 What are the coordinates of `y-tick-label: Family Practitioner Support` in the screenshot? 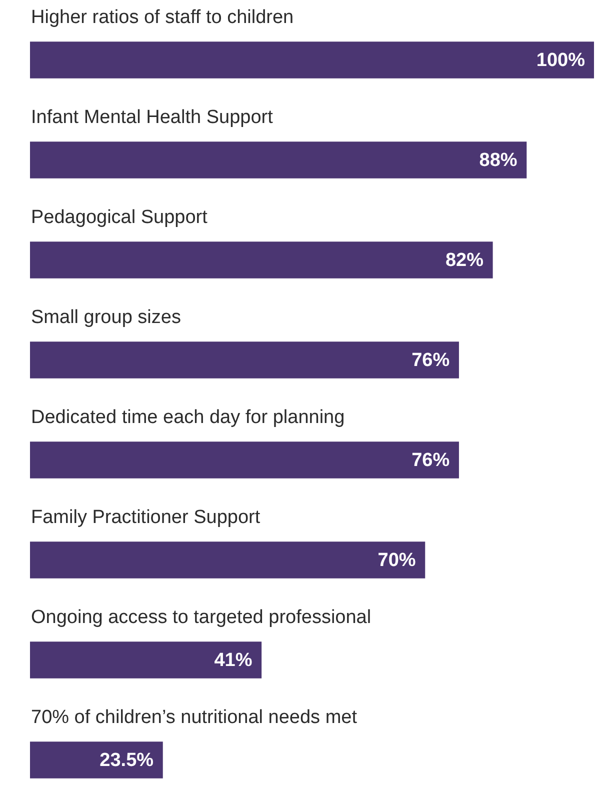 It's located at (146, 517).